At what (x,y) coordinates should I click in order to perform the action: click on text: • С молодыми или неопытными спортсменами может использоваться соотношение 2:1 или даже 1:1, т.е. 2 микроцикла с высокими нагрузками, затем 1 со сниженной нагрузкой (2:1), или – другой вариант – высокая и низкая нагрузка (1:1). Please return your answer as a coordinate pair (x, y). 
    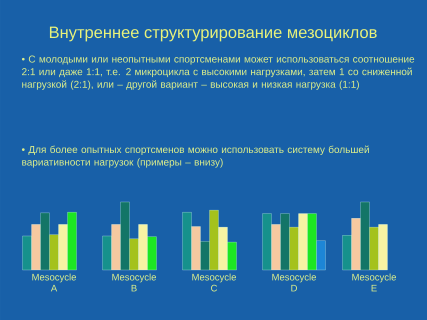
    Looking at the image, I should click on (218, 73).